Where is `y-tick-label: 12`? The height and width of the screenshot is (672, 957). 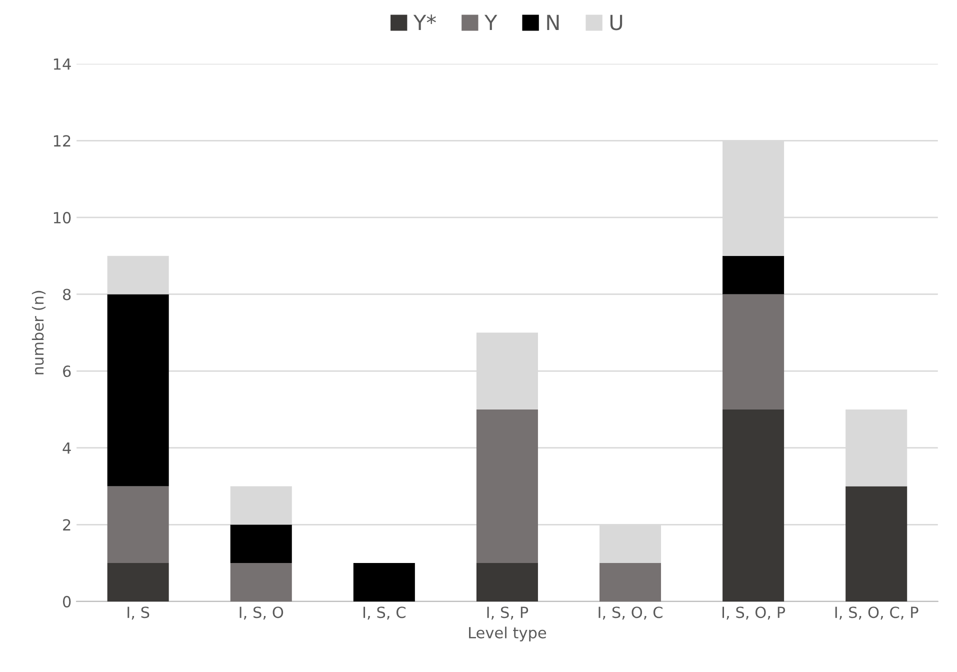
y-tick-label: 12 is located at coordinates (62, 140).